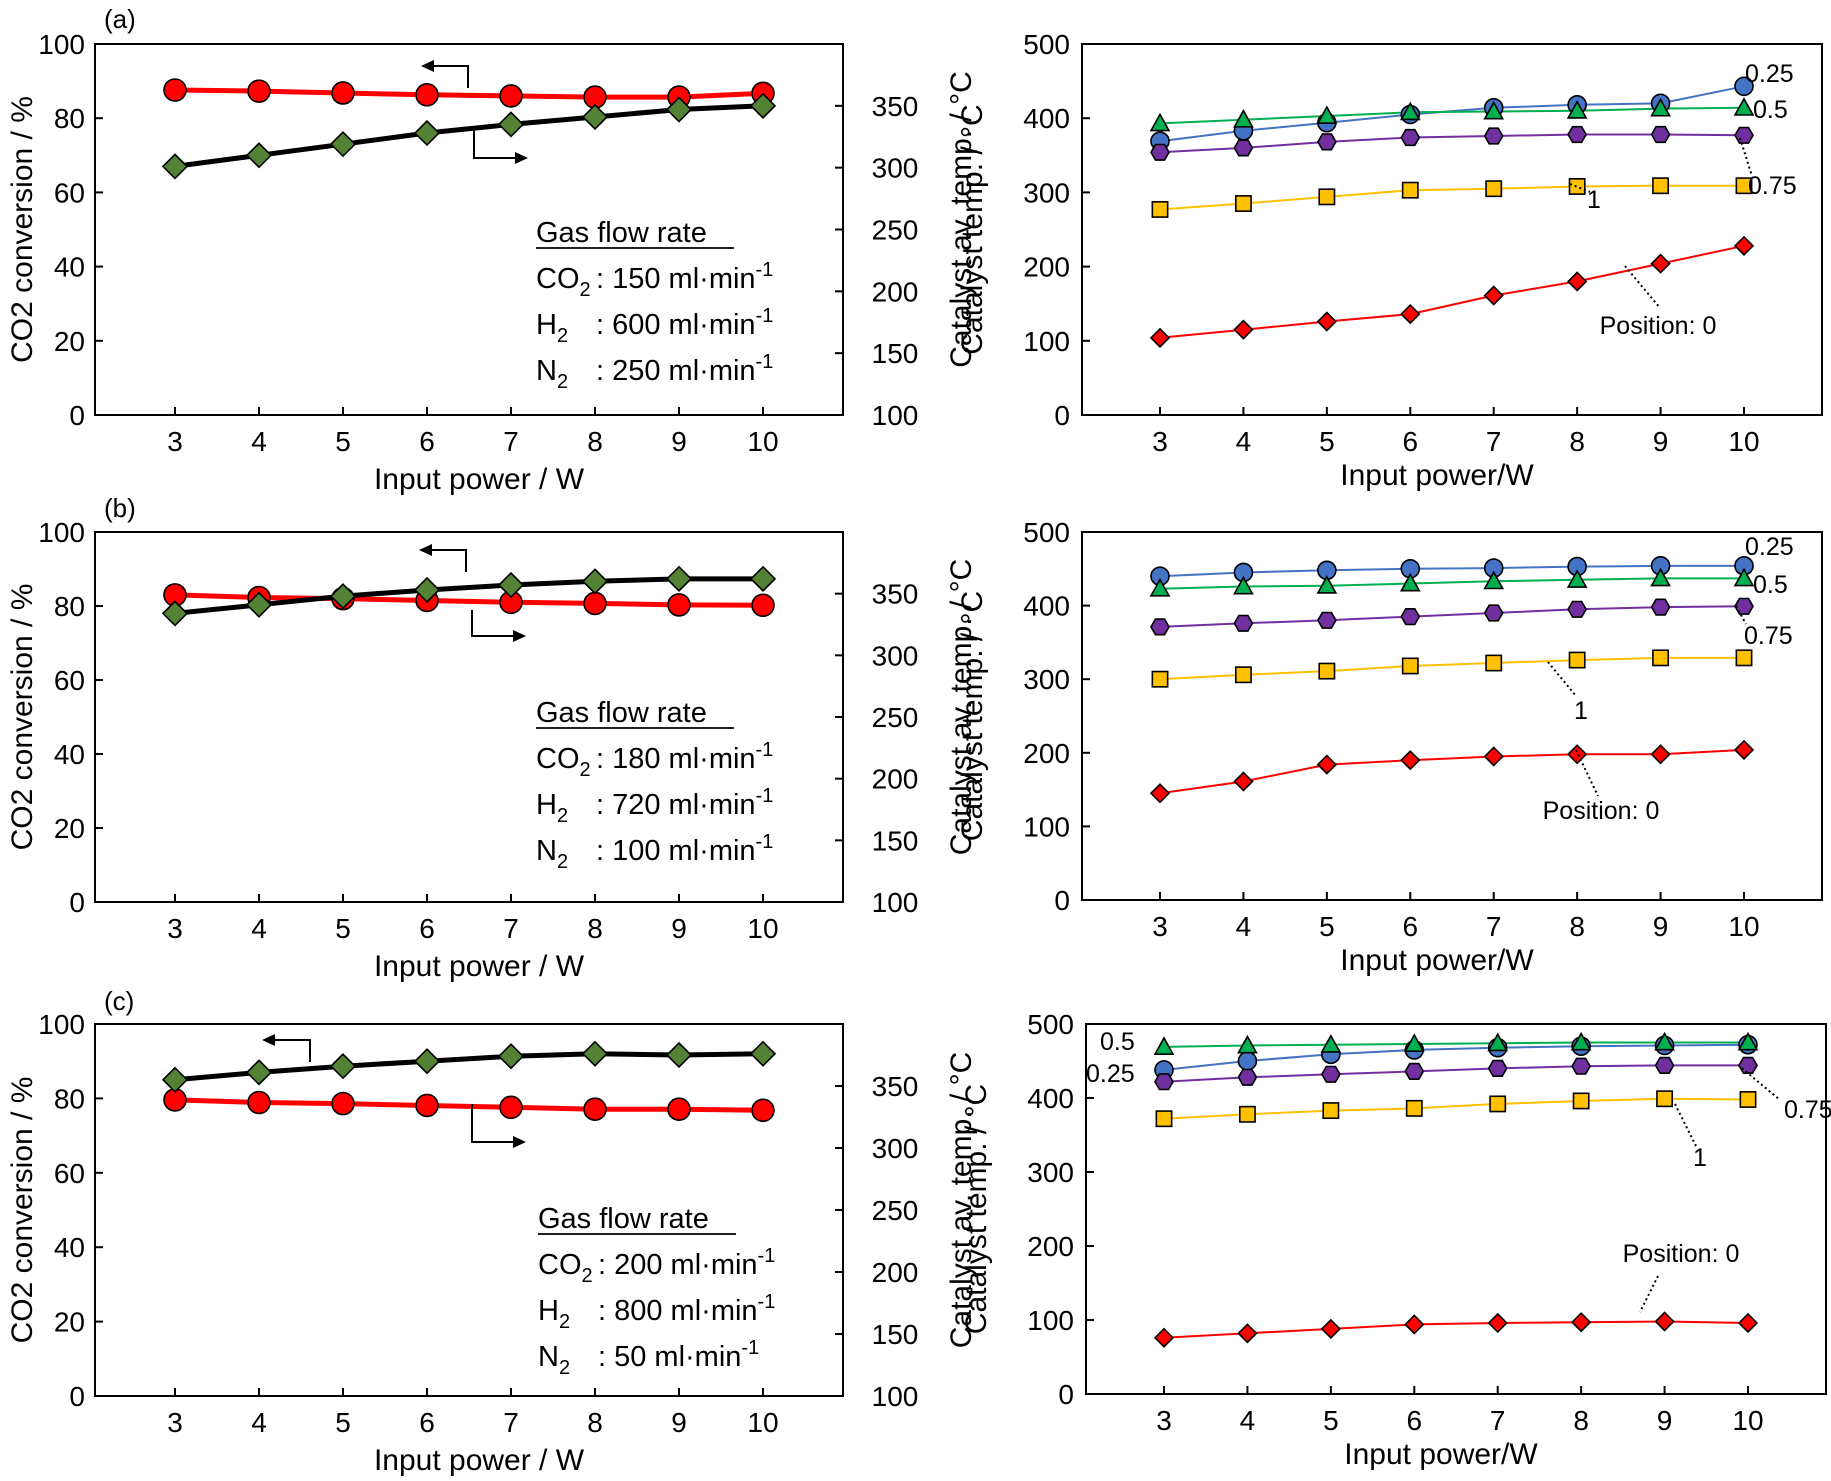  I want to click on y-tick-label: 100, so click(1046, 826).